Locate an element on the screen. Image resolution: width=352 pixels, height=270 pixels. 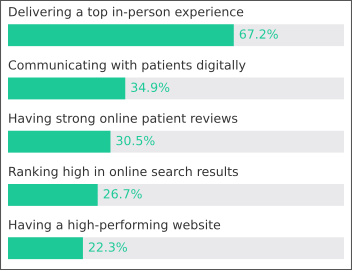
y-tick-label: Having a high-performing website is located at coordinates (114, 226).